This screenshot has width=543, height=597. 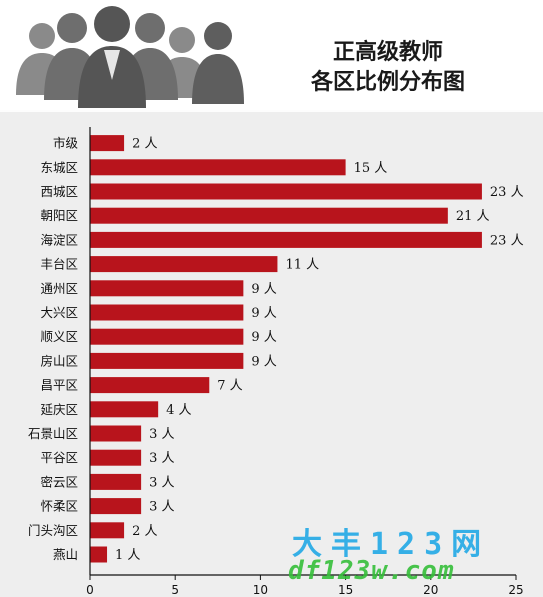 I want to click on people-silhouettes-icon, so click(x=130, y=57).